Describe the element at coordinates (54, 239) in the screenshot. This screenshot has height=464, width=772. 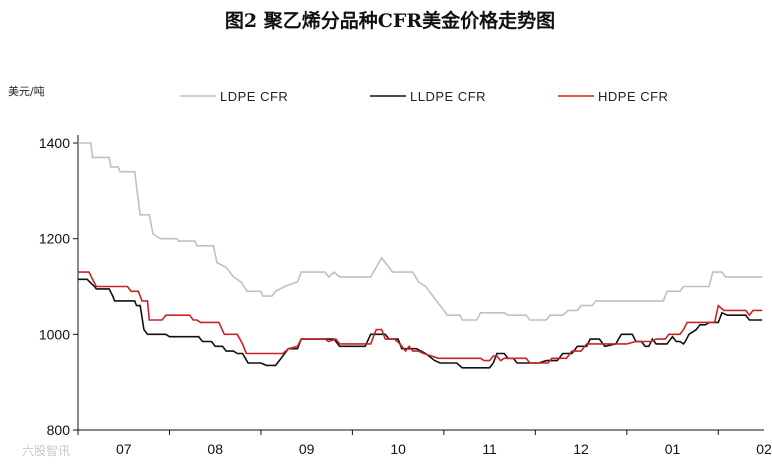
I see `y-tick-label: 1200` at that location.